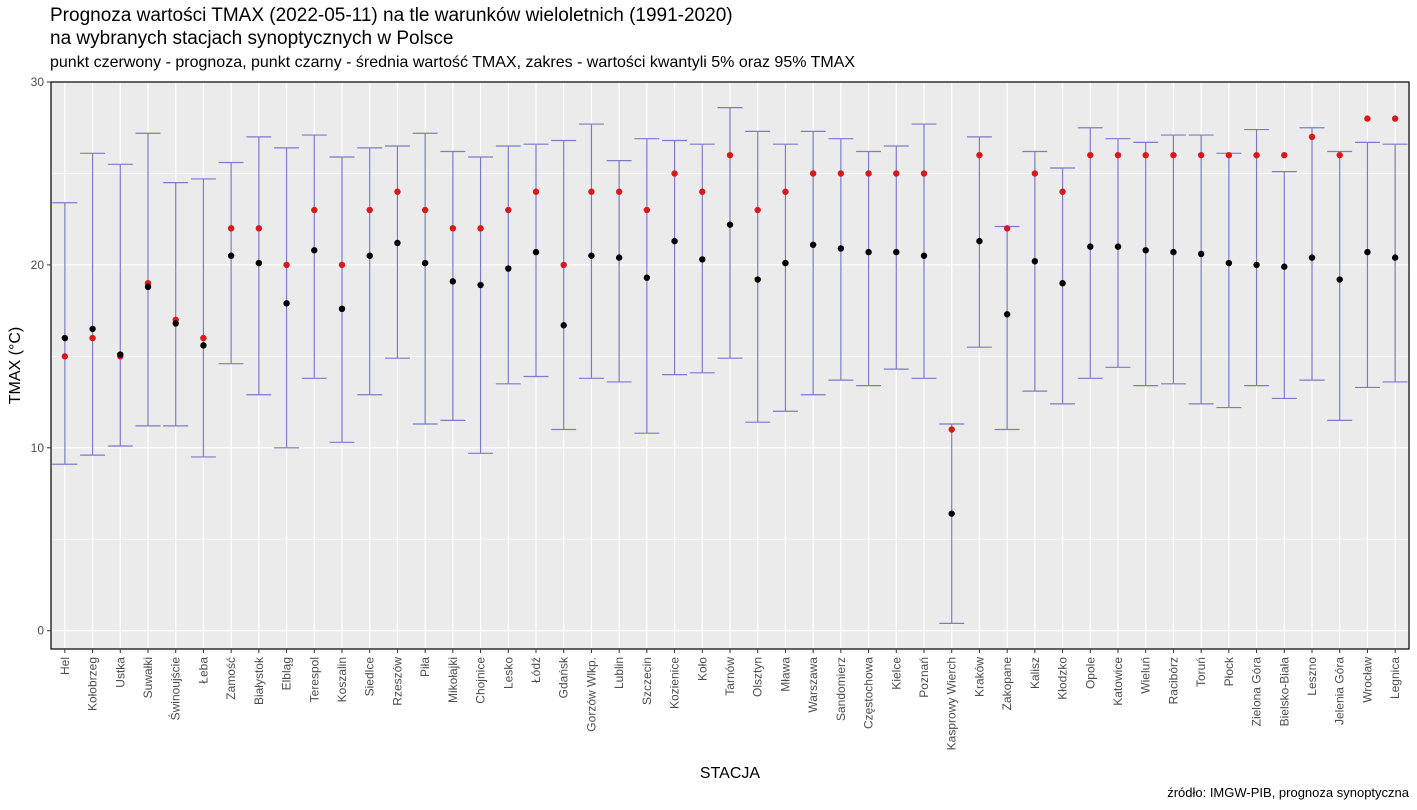 This screenshot has height=810, width=1417. What do you see at coordinates (1063, 678) in the screenshot?
I see `x-tick-label: Kłodzko` at bounding box center [1063, 678].